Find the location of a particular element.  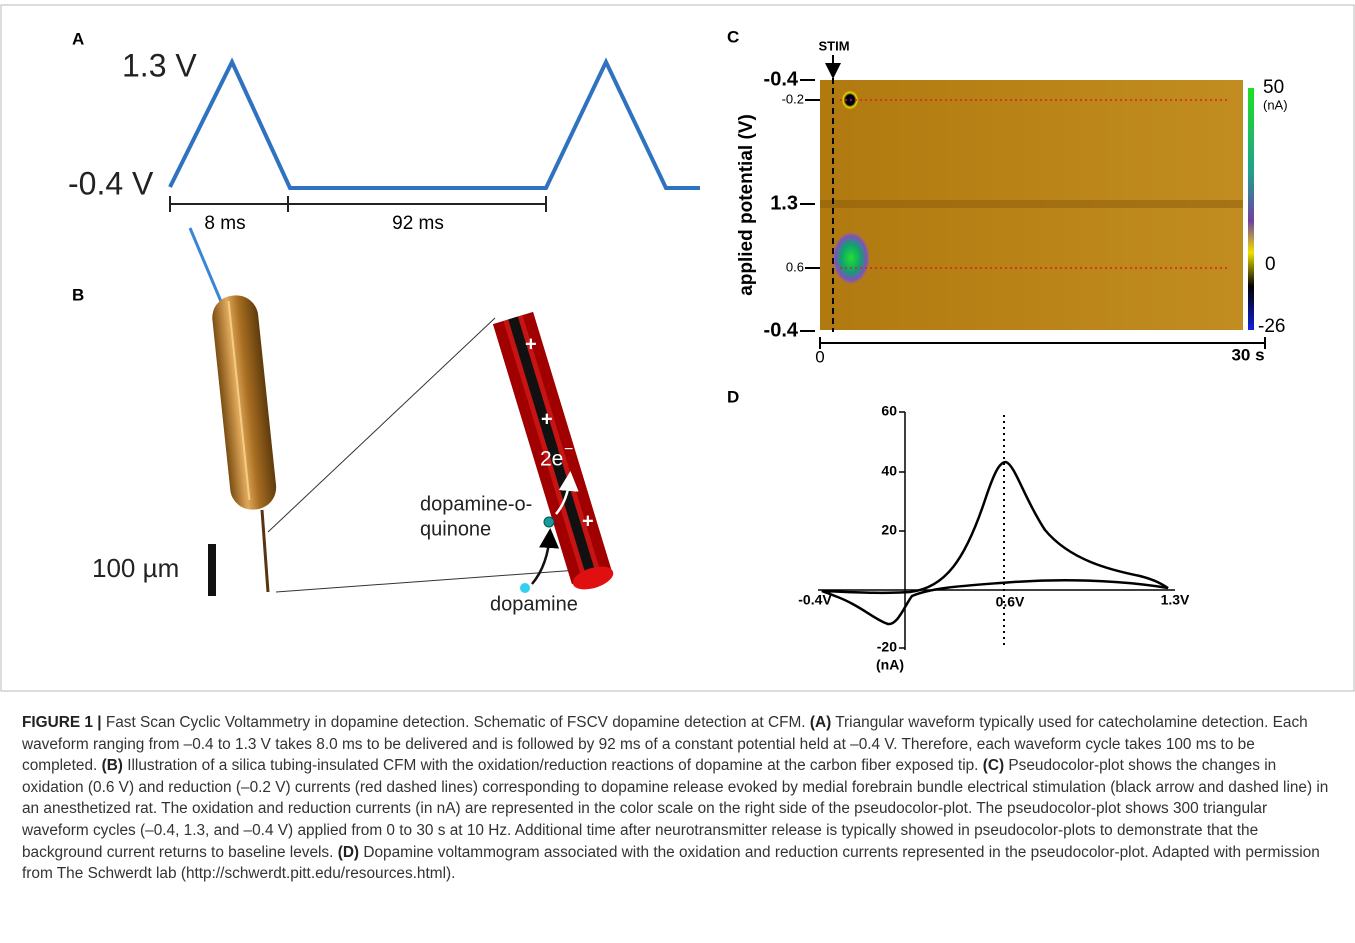

fiber is located at coordinates (265, 551).